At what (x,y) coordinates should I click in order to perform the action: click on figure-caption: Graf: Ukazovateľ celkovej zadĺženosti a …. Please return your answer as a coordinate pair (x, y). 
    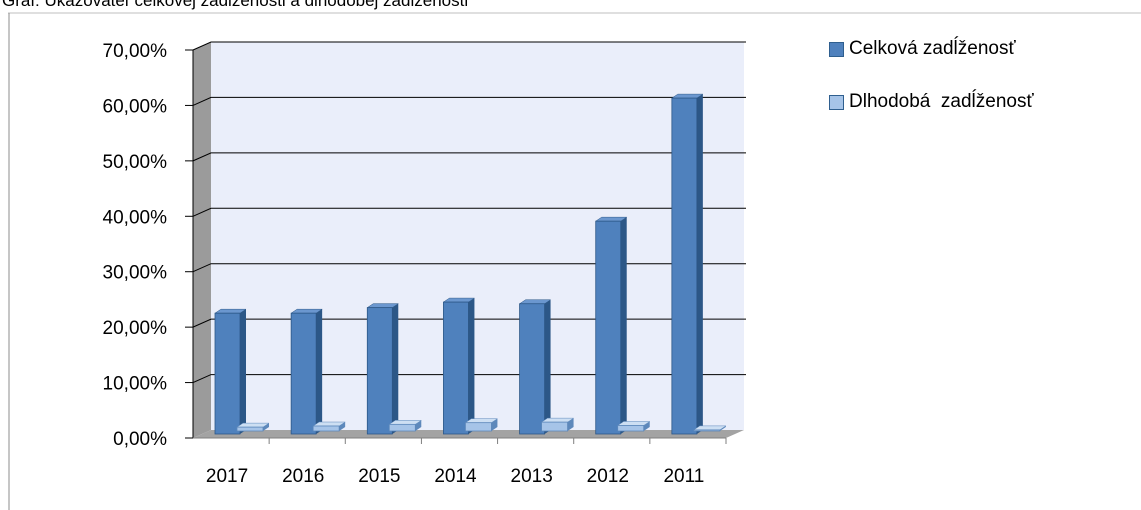
    Looking at the image, I should click on (235, 5).